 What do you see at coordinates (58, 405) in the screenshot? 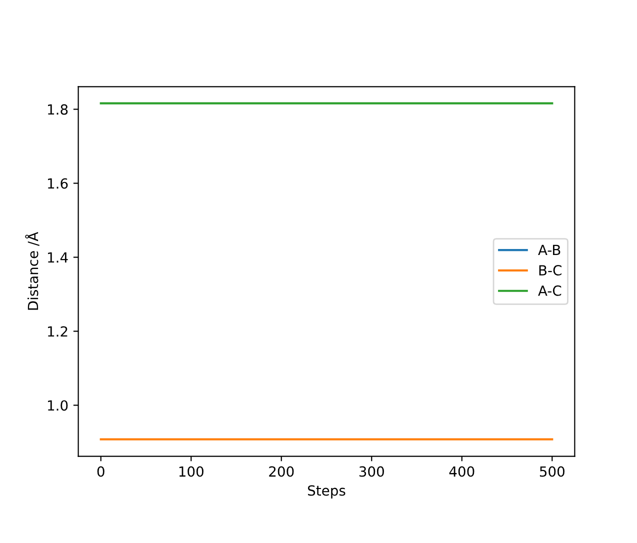
I see `y-tick-label: 1.0` at bounding box center [58, 405].